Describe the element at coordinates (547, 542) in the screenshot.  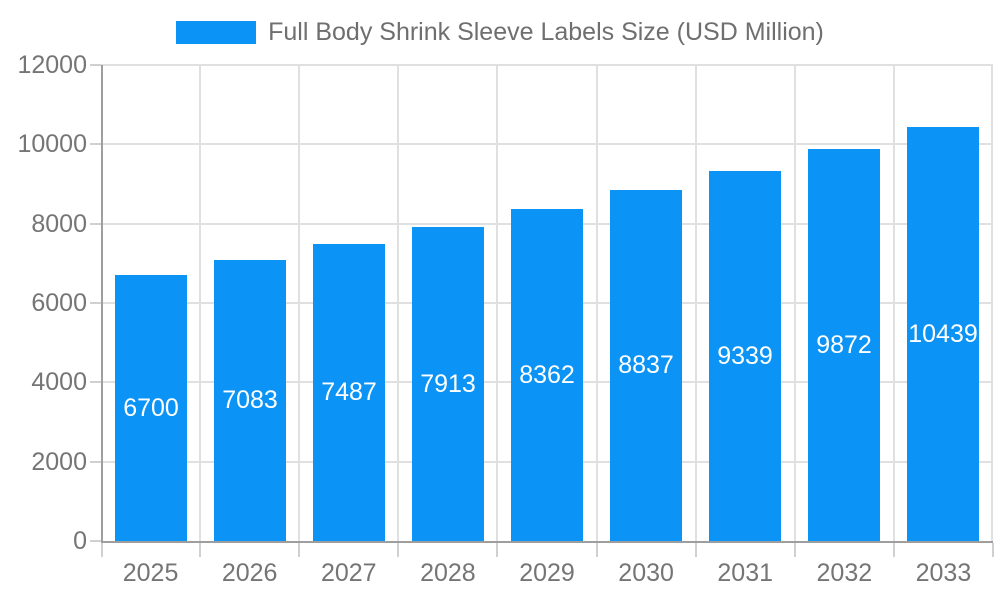
I see `x-axis-line` at that location.